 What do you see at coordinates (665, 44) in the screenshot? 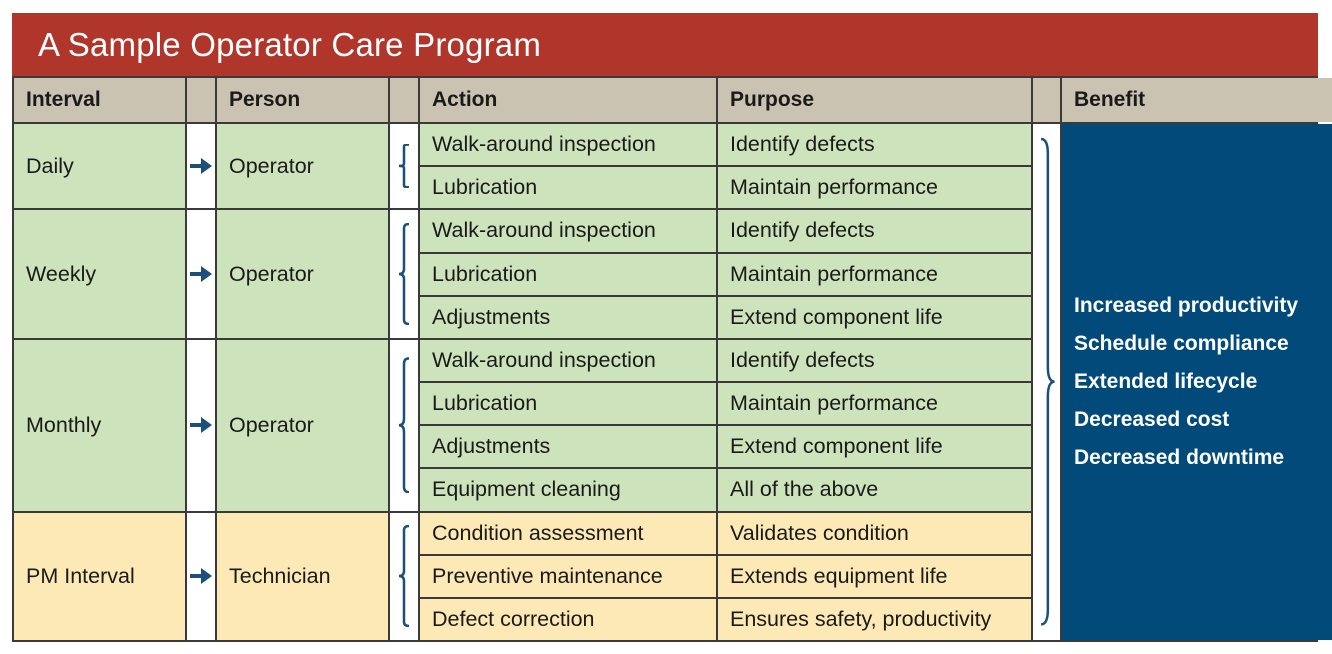
I see `page-title: A Sample Operator Care Program` at bounding box center [665, 44].